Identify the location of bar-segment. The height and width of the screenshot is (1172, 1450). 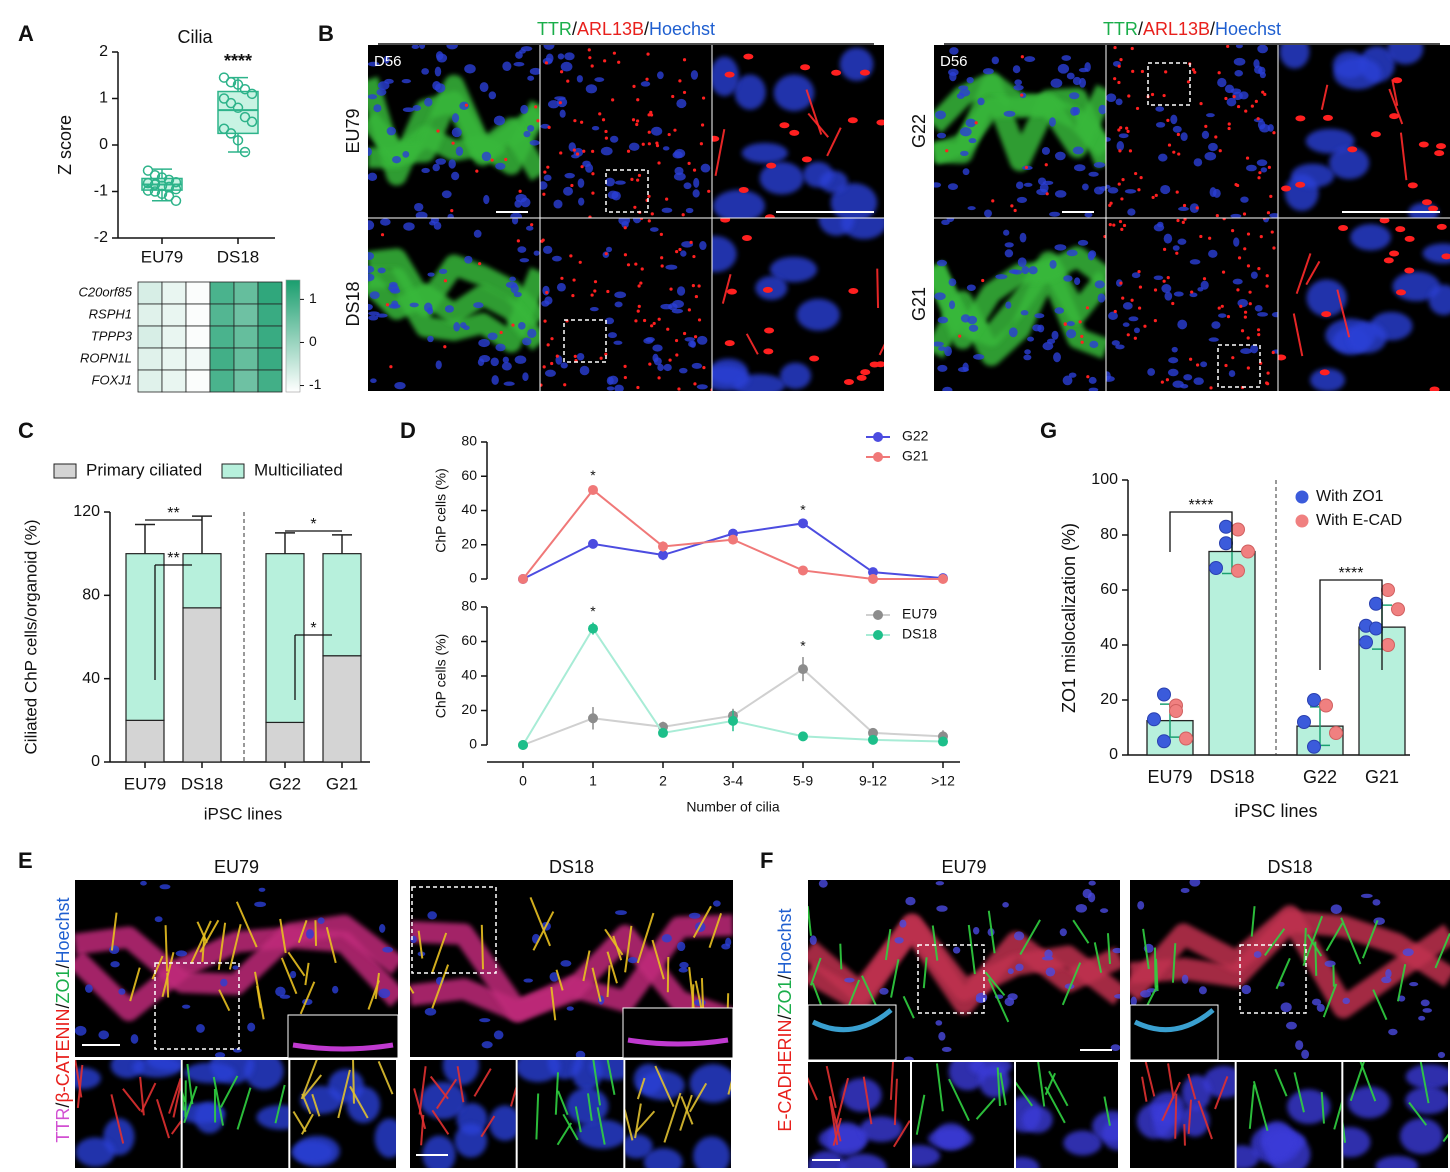
(285, 742).